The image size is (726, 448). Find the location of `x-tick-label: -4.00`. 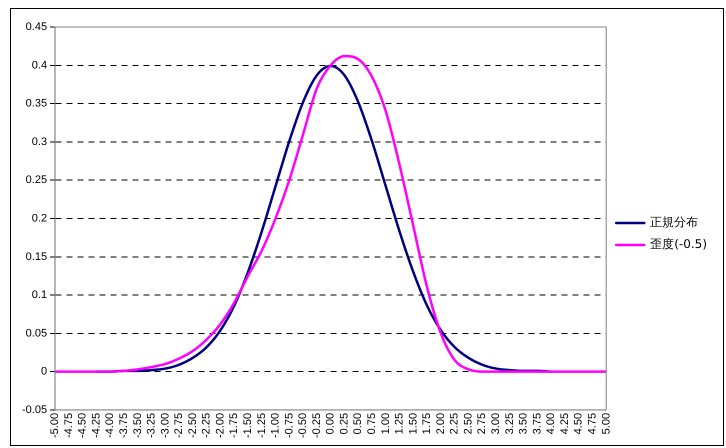

x-tick-label: -4.00 is located at coordinates (110, 425).